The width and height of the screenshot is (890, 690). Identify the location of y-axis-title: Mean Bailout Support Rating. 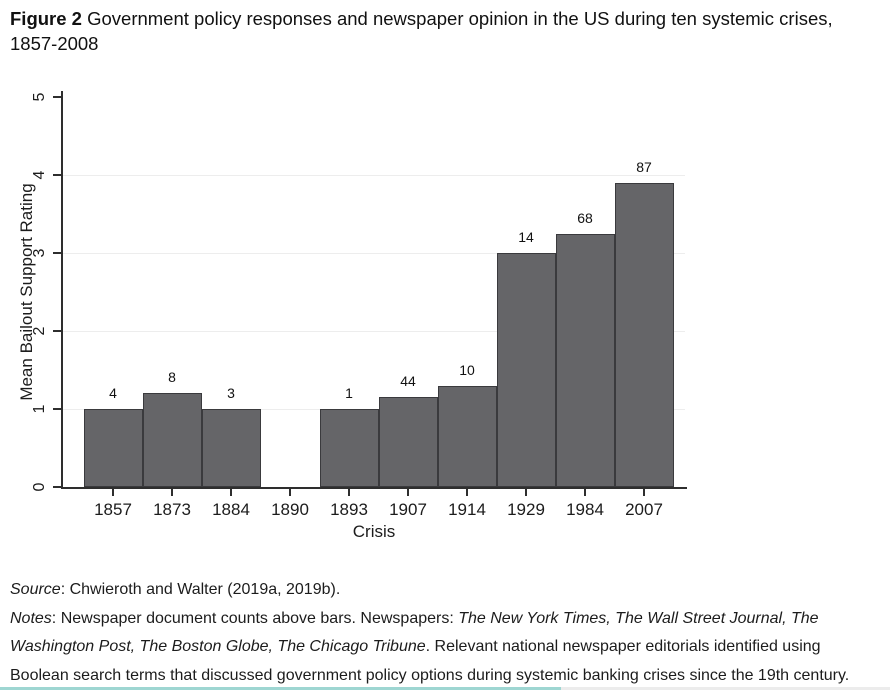
(26, 292).